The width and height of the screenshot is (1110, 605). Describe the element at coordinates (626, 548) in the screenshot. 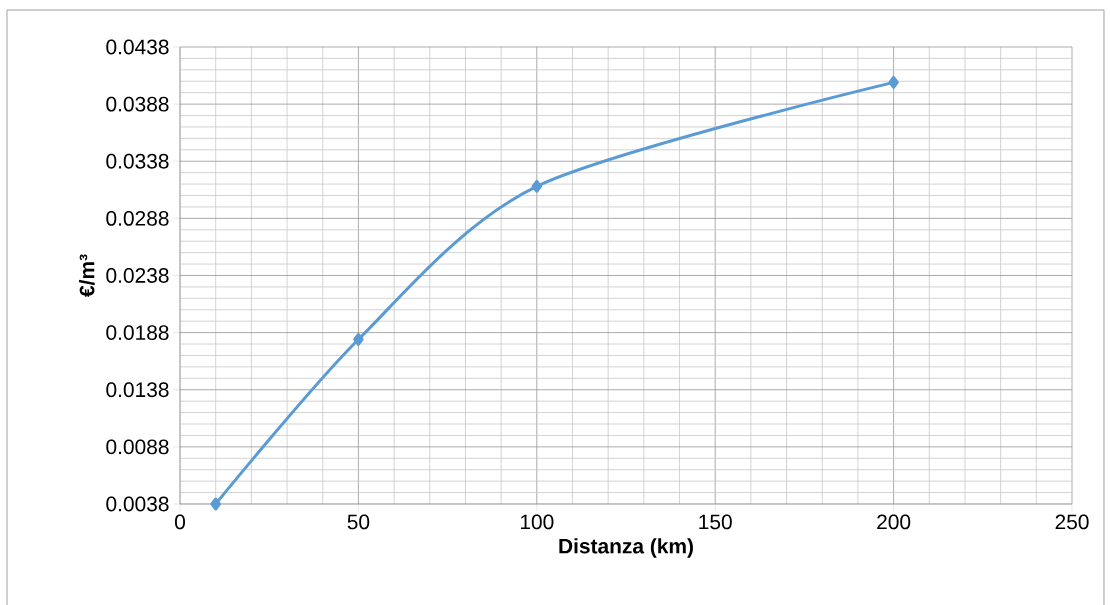

I see `x-axis-title: Distanza (km)` at that location.